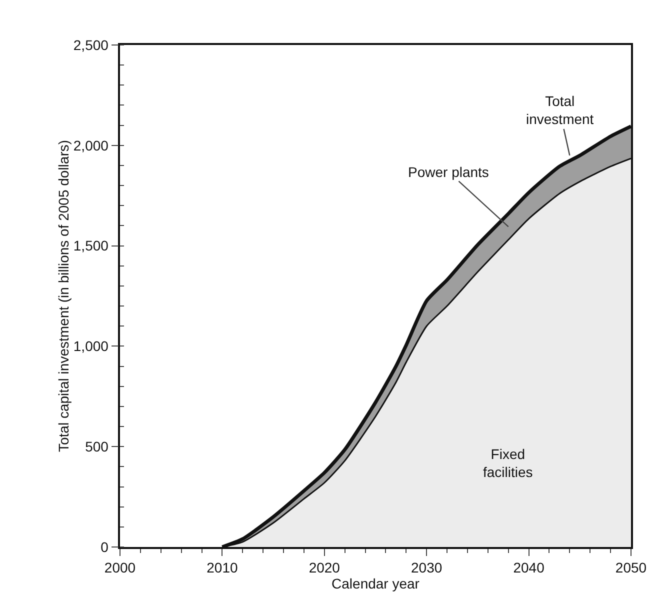 This screenshot has height=607, width=653. I want to click on x-tick-label: 2030, so click(426, 568).